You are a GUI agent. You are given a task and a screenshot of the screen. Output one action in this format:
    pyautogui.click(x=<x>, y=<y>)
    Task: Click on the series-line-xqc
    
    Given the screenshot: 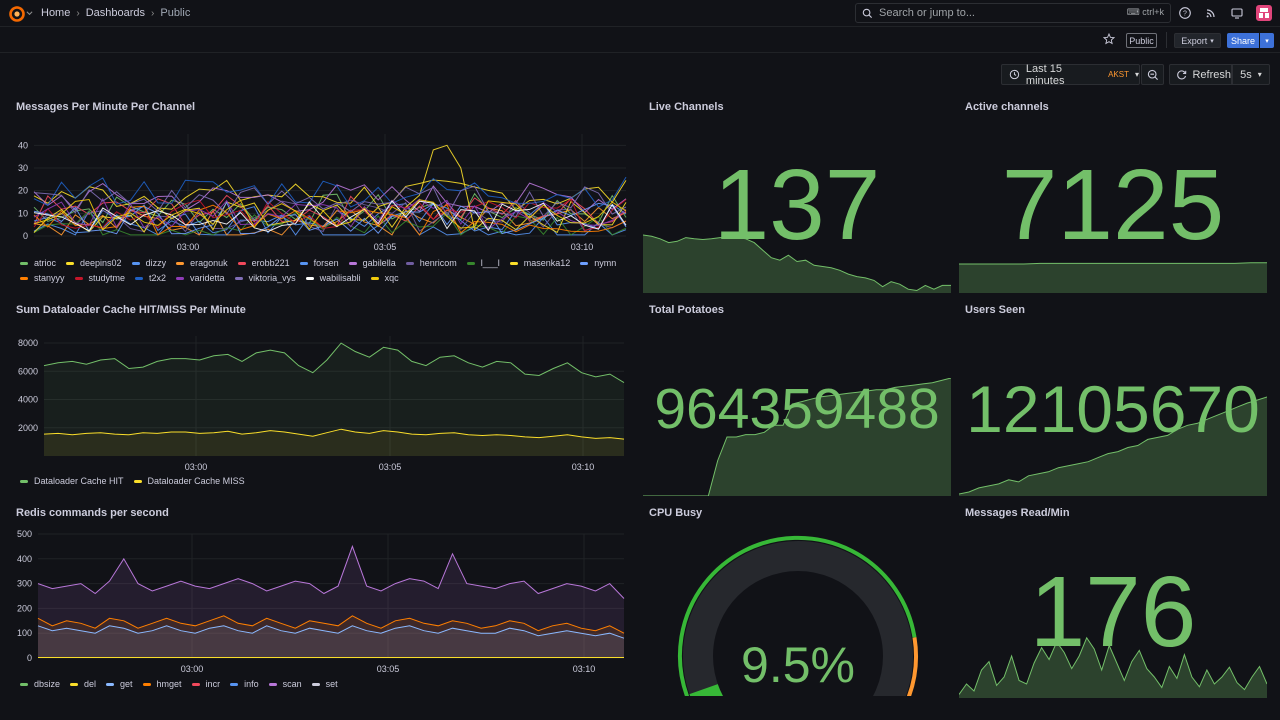 What is the action you would take?
    pyautogui.click(x=330, y=214)
    